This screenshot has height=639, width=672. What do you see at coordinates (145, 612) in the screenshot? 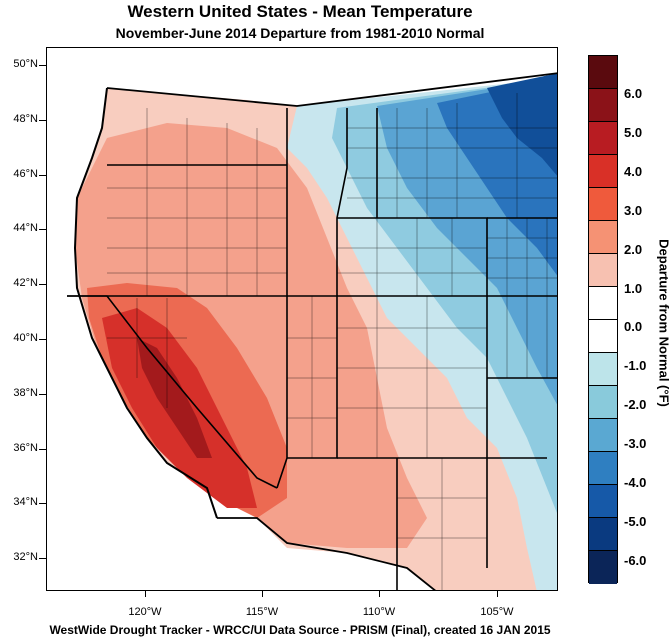
I see `longitude-label: 120°W` at bounding box center [145, 612].